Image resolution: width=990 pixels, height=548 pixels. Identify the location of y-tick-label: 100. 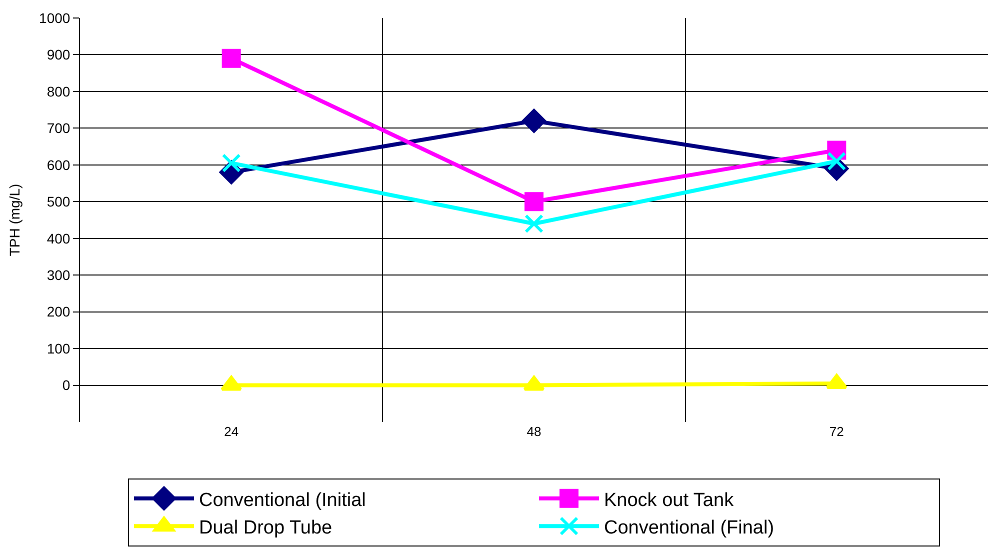
(58, 348).